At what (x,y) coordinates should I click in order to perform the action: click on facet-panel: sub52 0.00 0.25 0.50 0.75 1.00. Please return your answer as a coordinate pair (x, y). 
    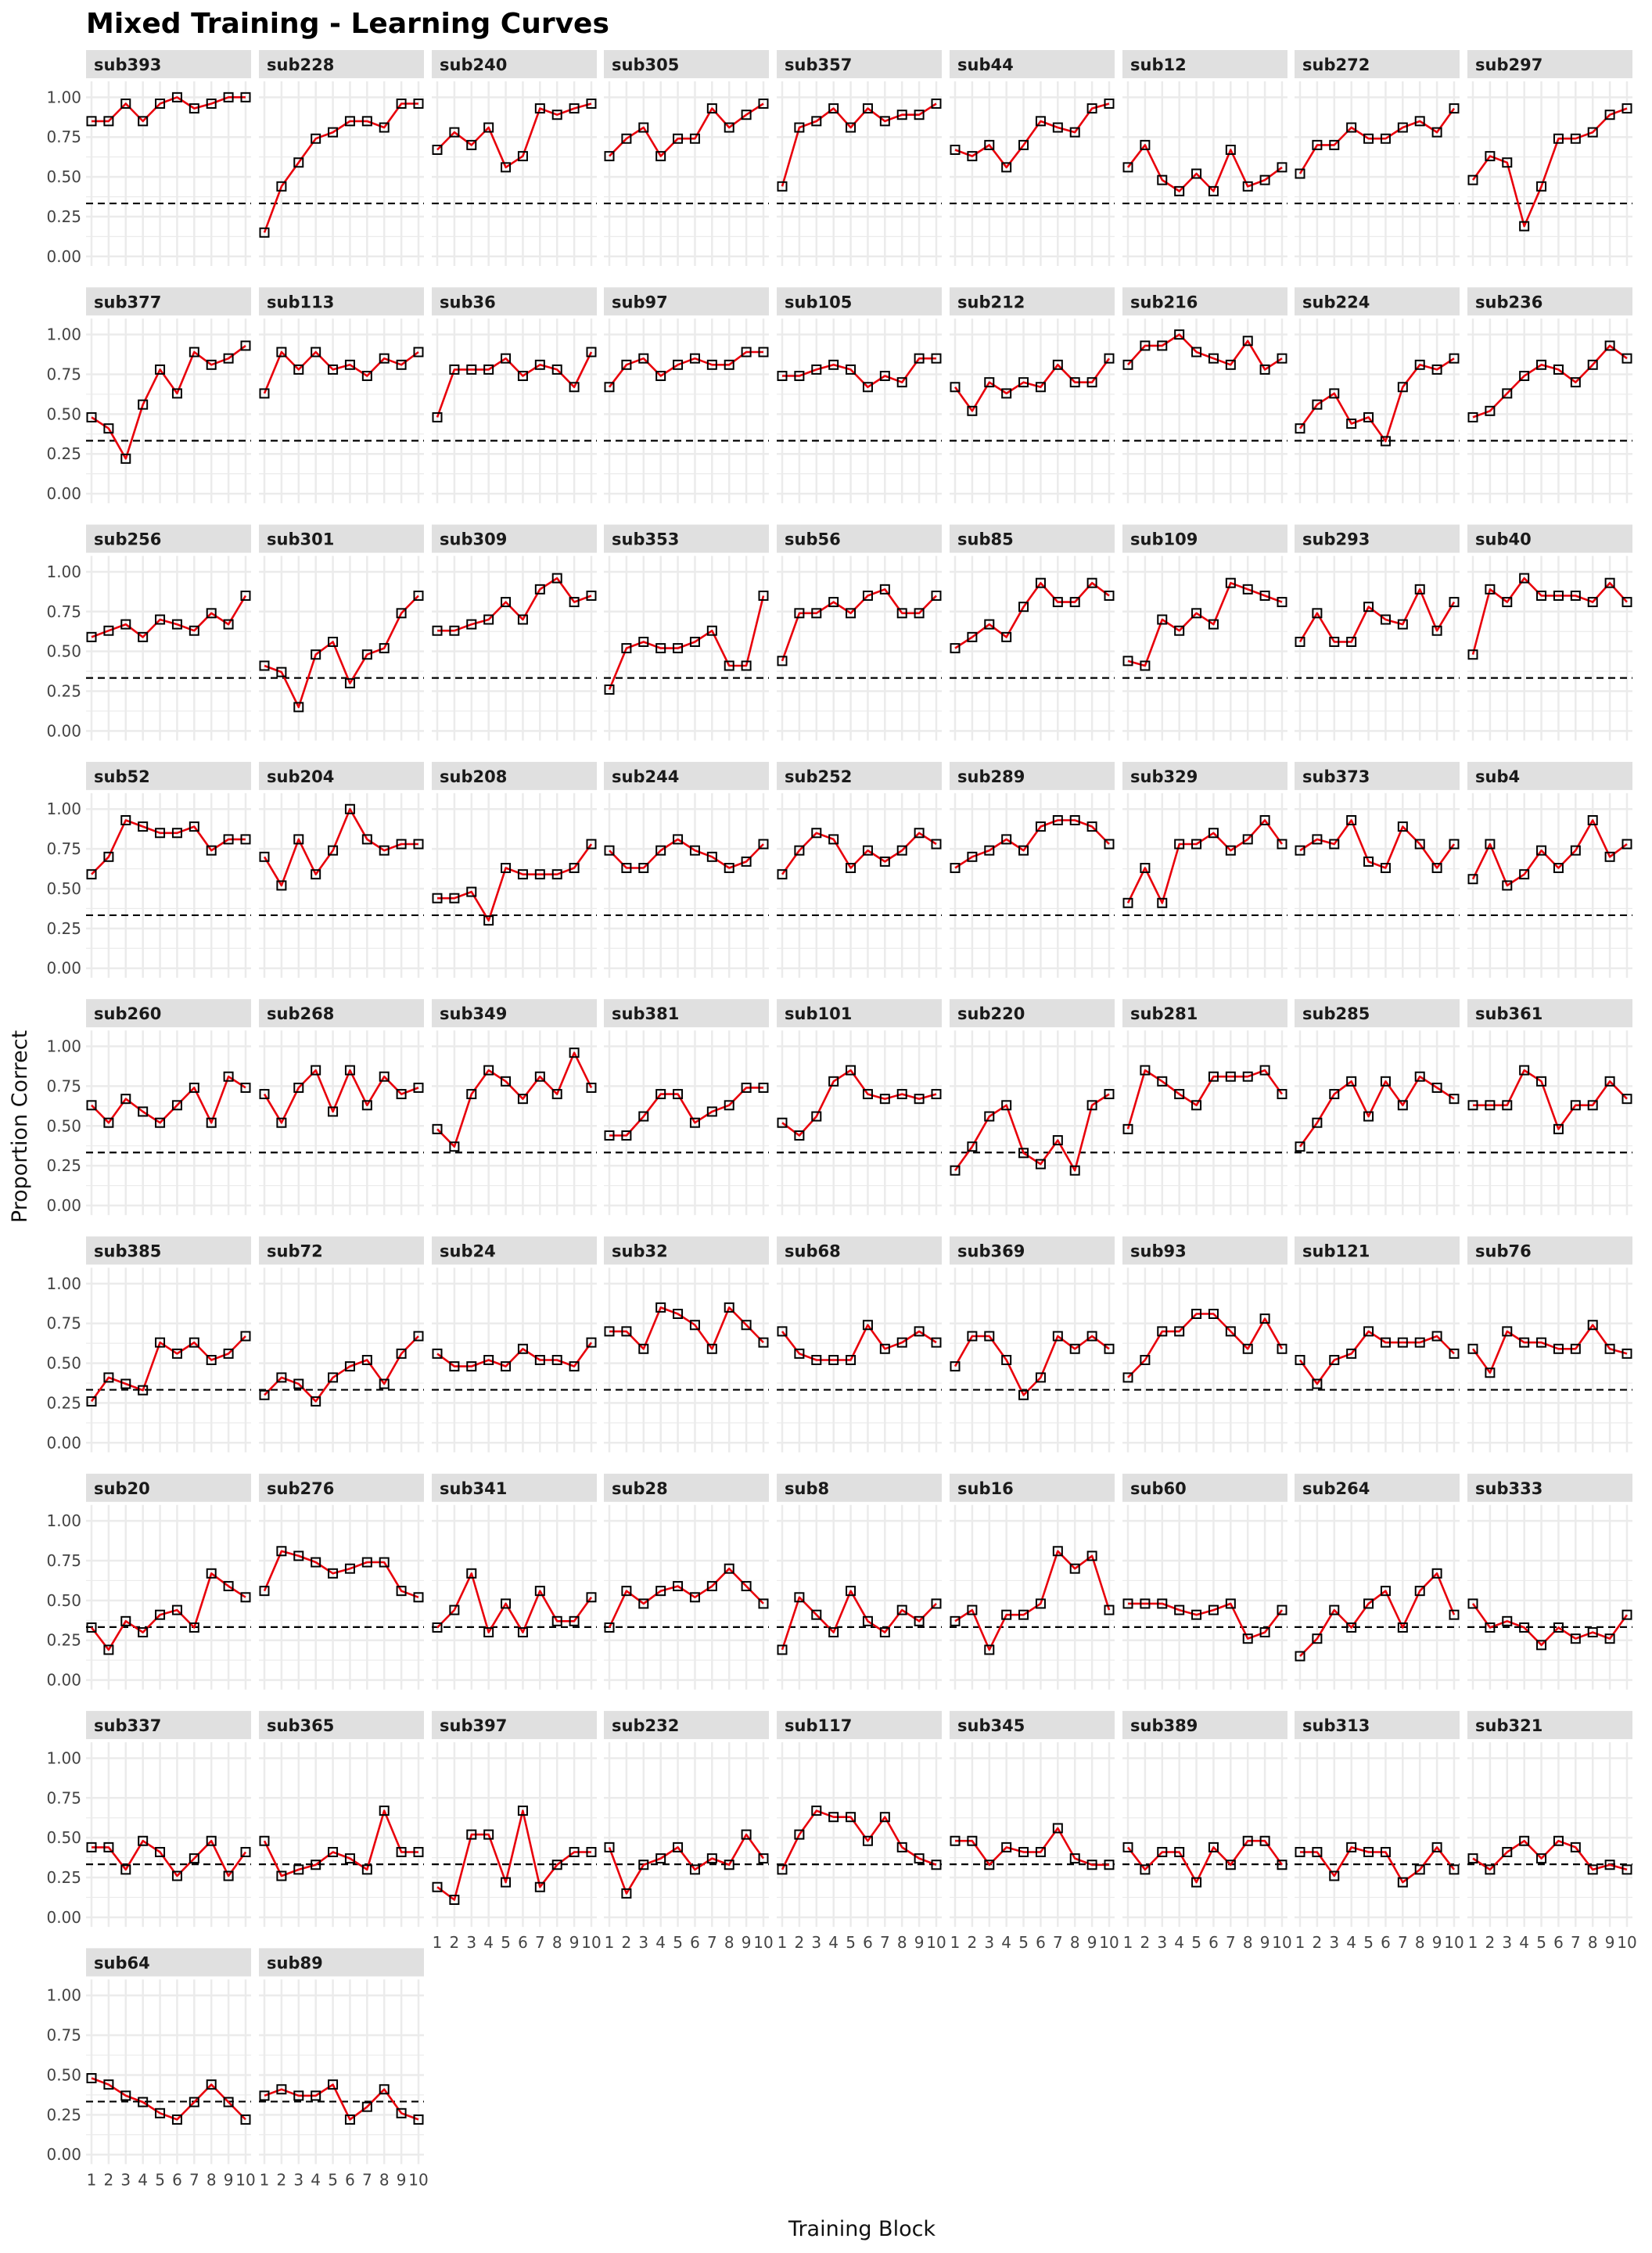
    Looking at the image, I should click on (149, 869).